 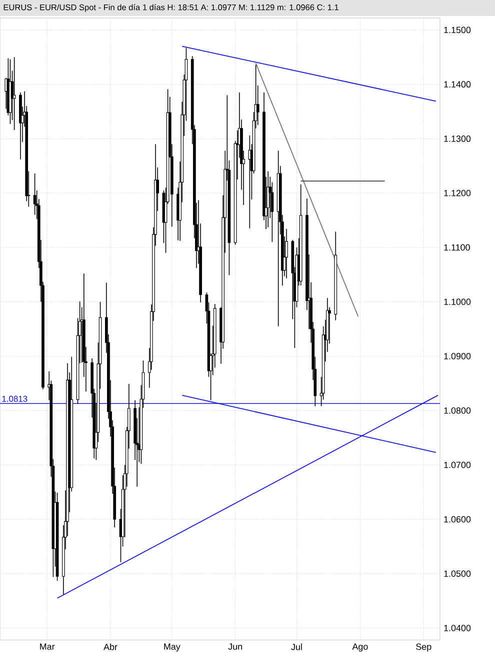 I want to click on x-tick-label: Ago, so click(x=360, y=648).